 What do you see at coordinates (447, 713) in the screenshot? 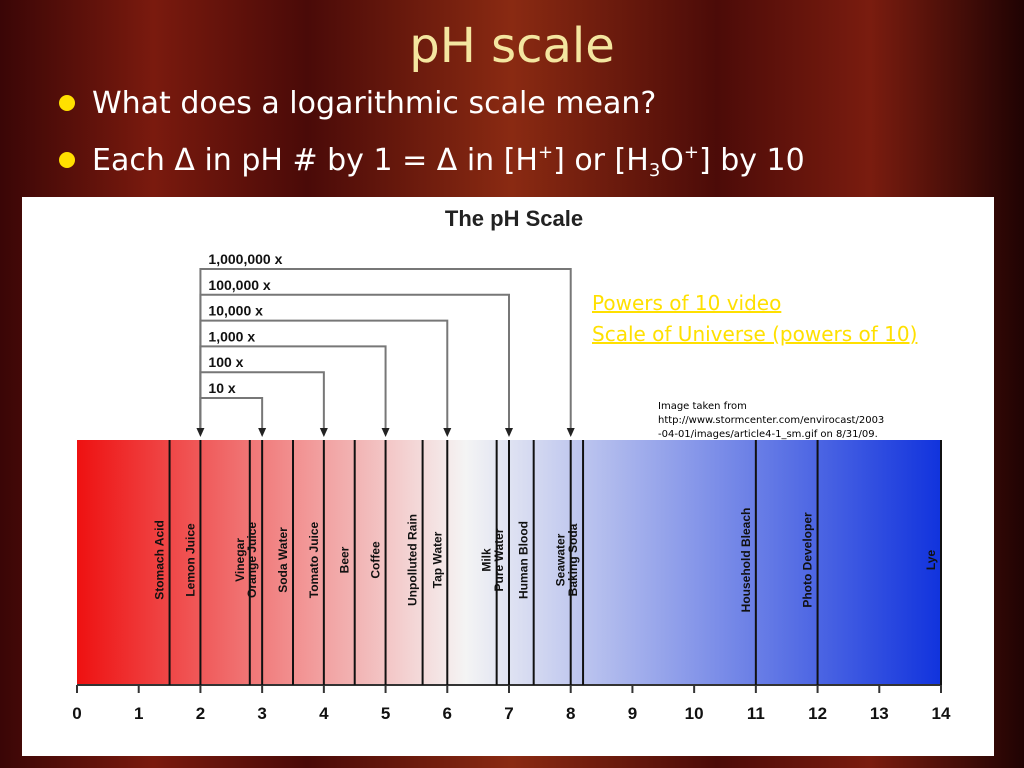
I see `x-tick-label: 6` at bounding box center [447, 713].